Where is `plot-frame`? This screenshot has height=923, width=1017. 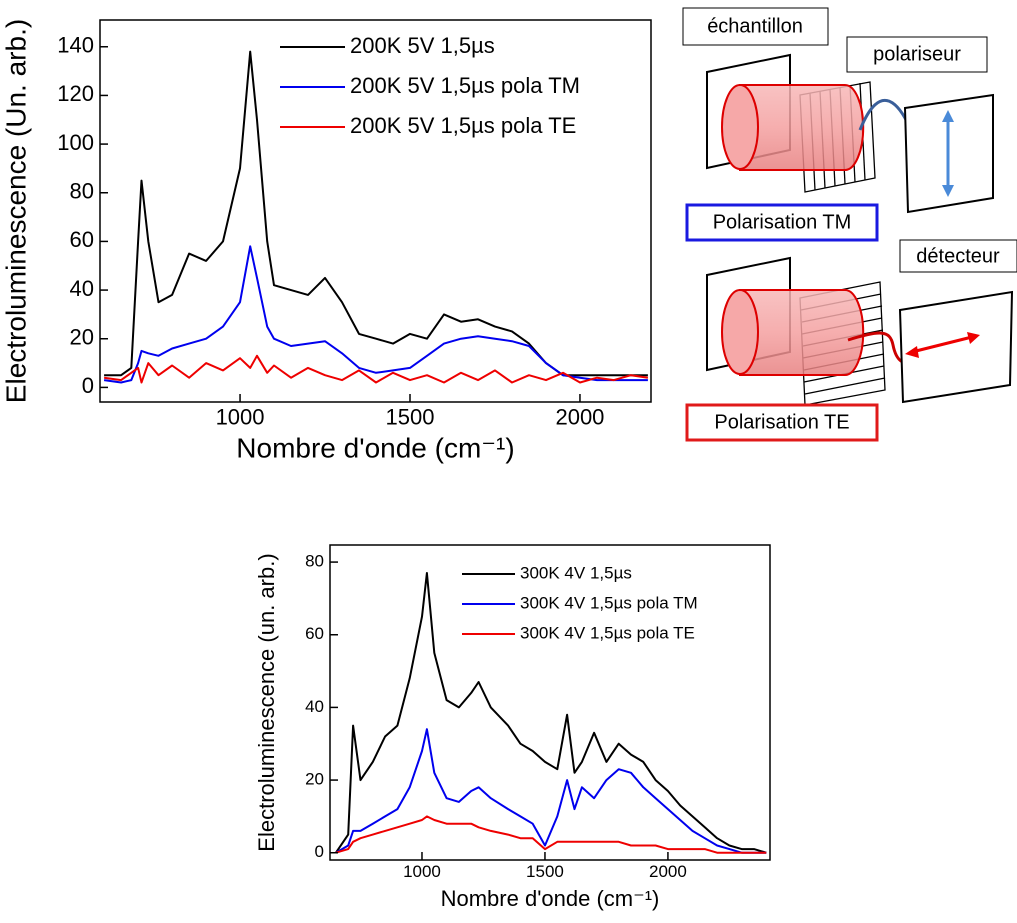 plot-frame is located at coordinates (550, 702).